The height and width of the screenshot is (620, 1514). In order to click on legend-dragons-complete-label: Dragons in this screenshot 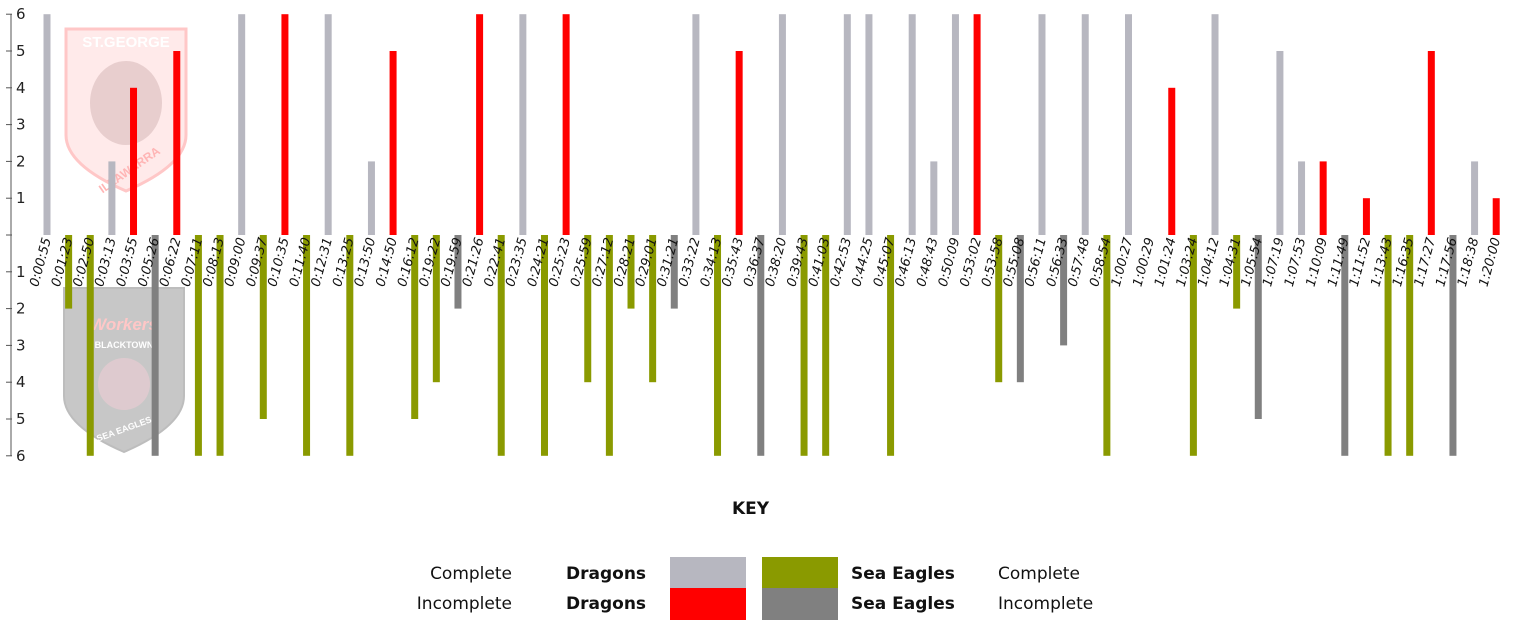, I will do `click(606, 574)`.